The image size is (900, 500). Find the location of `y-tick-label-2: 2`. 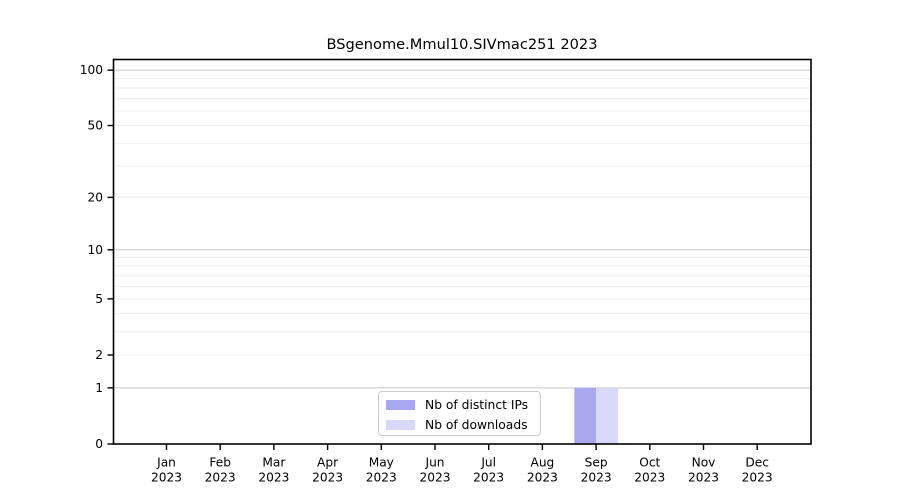

y-tick-label-2: 2 is located at coordinates (99, 355).